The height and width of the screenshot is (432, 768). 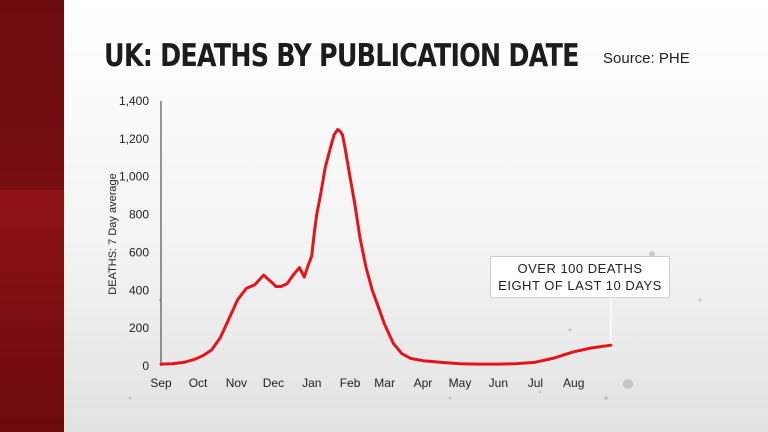 What do you see at coordinates (32, 216) in the screenshot?
I see `red-side-band` at bounding box center [32, 216].